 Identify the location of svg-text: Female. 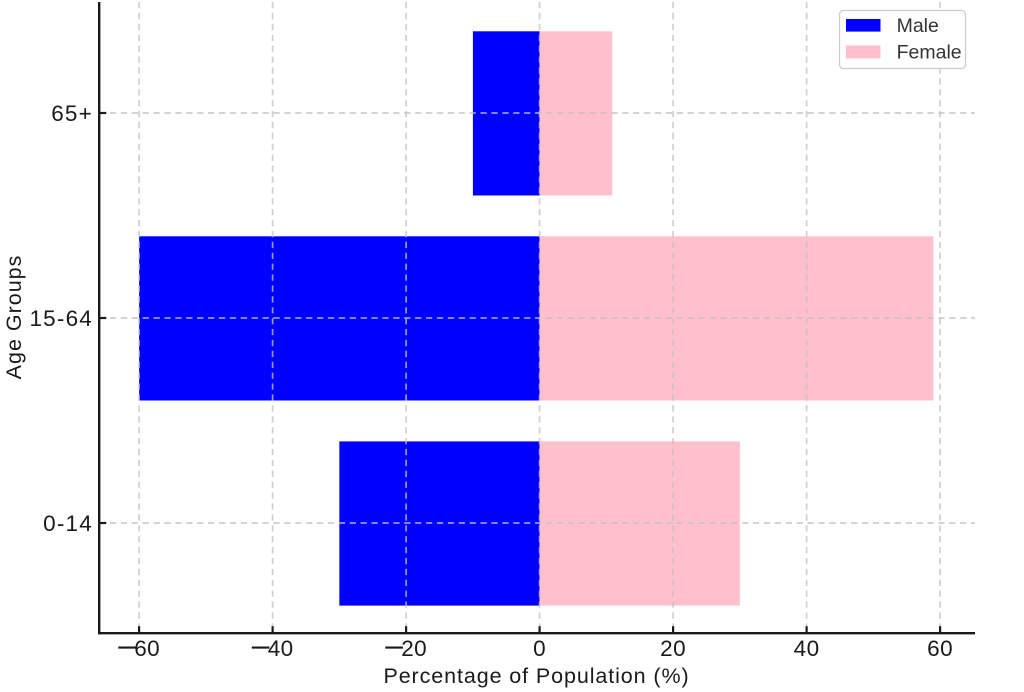
(929, 53).